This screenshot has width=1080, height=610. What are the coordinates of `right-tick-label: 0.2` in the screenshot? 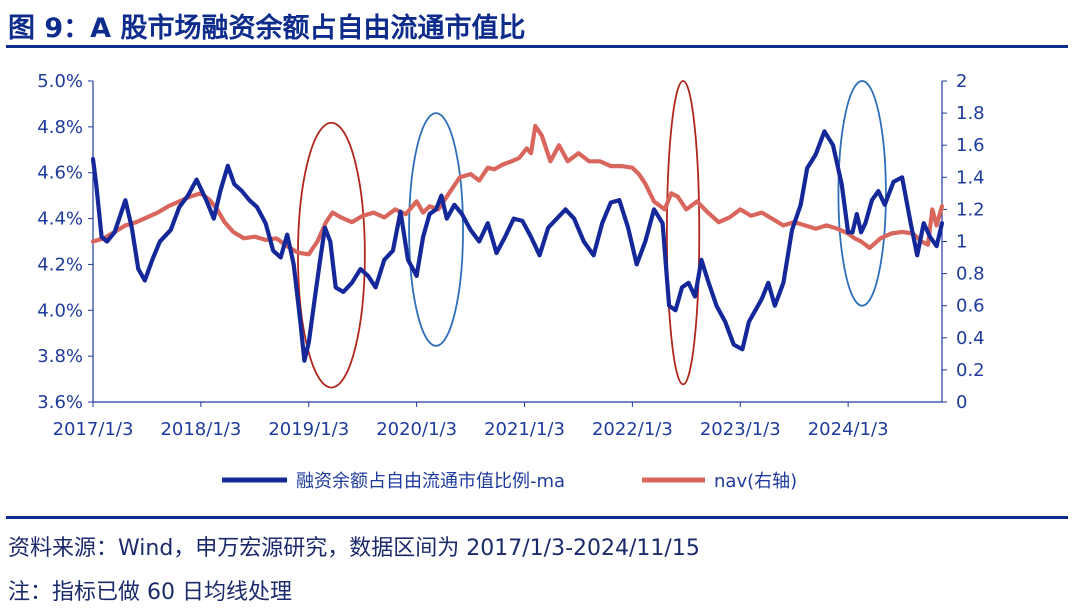 It's located at (970, 370).